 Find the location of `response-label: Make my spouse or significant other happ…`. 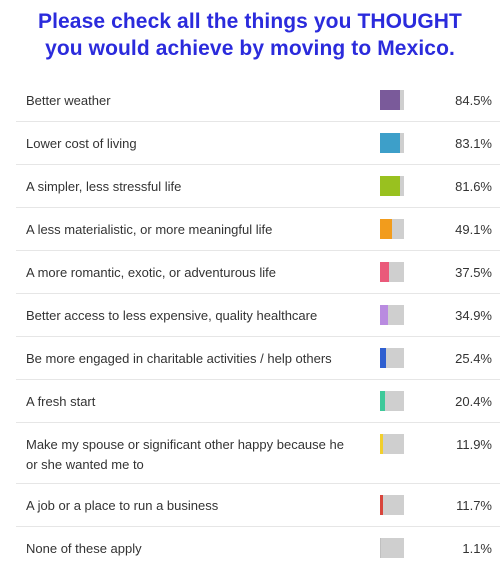

response-label: Make my spouse or significant other happ… is located at coordinates (185, 454).